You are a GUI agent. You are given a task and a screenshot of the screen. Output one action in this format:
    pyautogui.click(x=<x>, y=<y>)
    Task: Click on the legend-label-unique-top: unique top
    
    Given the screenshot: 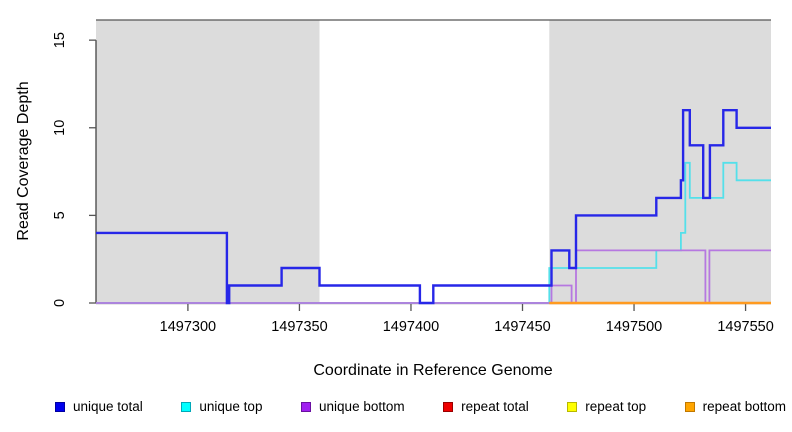 What is the action you would take?
    pyautogui.click(x=231, y=406)
    